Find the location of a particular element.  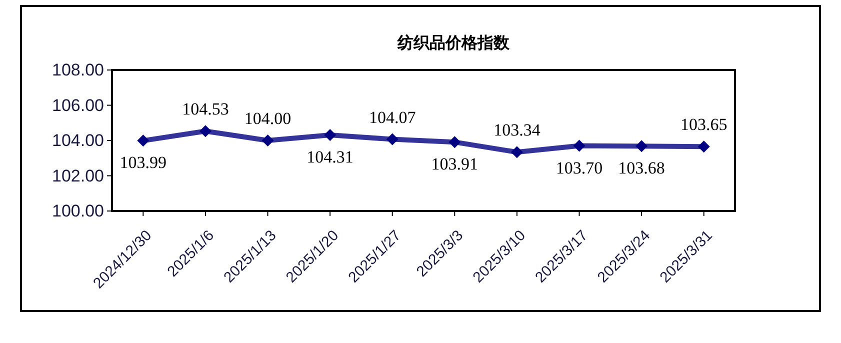

title: 纺织品价格指数 is located at coordinates (454, 43).